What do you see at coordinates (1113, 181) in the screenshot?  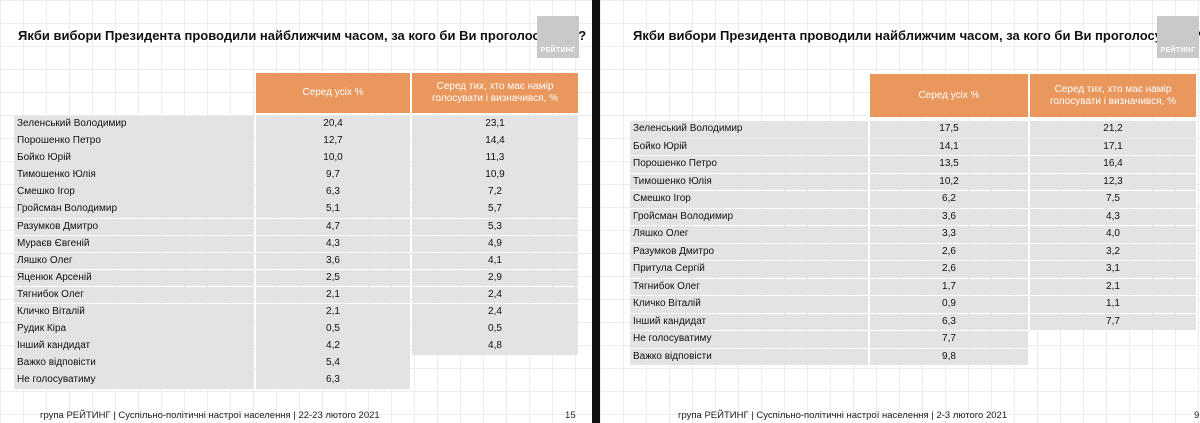 I see `value-decided: 12,3` at bounding box center [1113, 181].